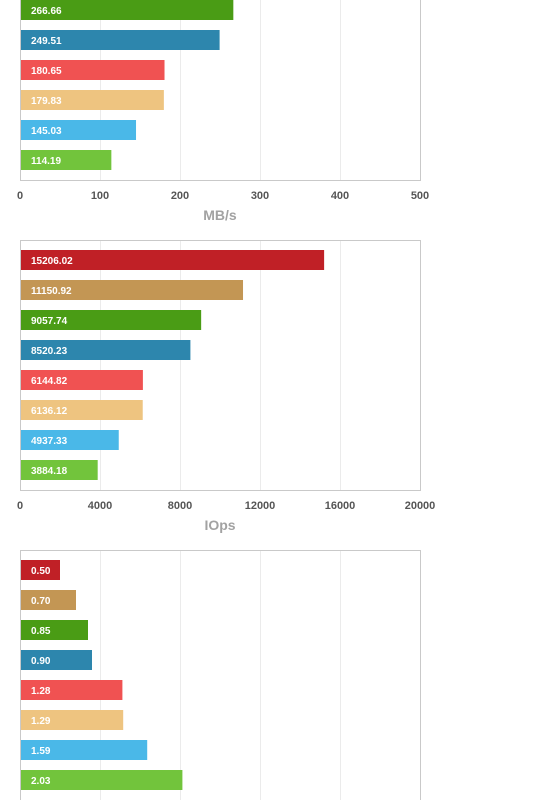 The width and height of the screenshot is (560, 800). What do you see at coordinates (180, 196) in the screenshot?
I see `tick-label: 200` at bounding box center [180, 196].